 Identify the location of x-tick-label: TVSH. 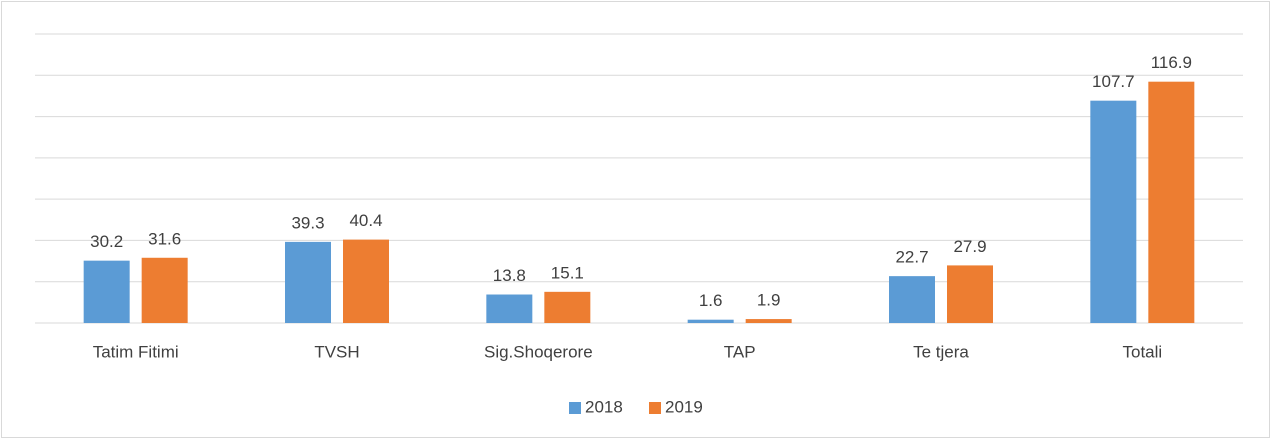
(336, 351).